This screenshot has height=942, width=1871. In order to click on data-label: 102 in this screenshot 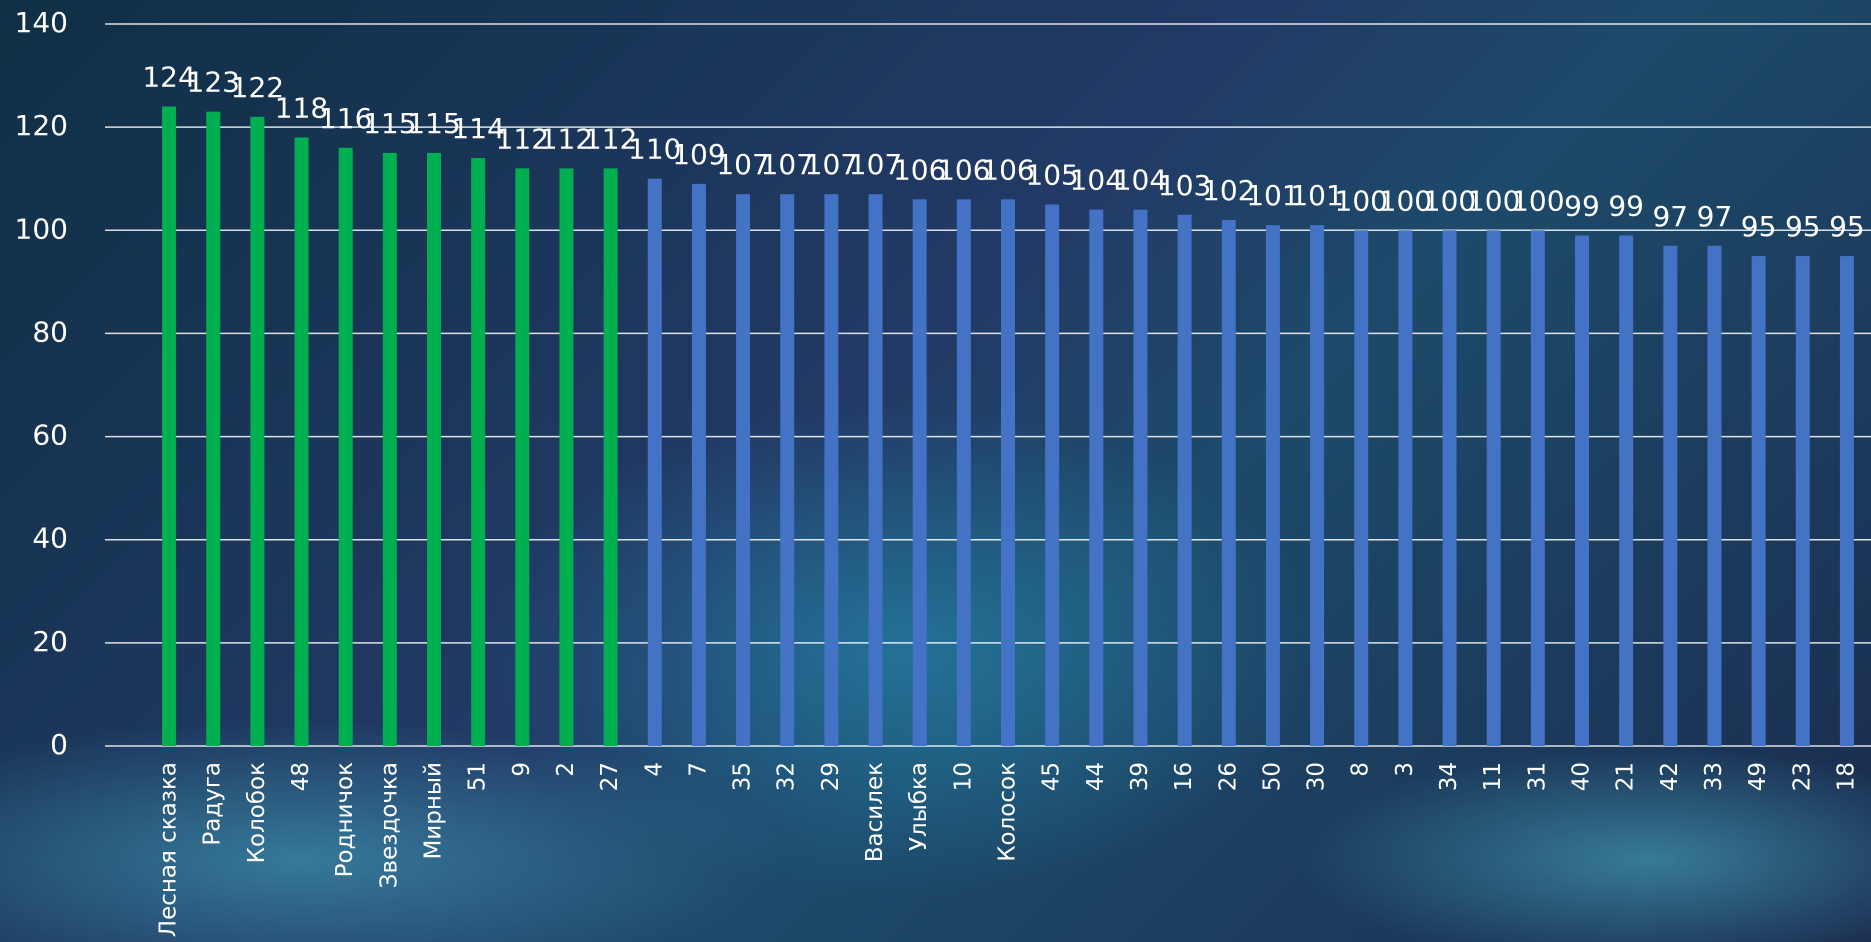, I will do `click(1228, 190)`.